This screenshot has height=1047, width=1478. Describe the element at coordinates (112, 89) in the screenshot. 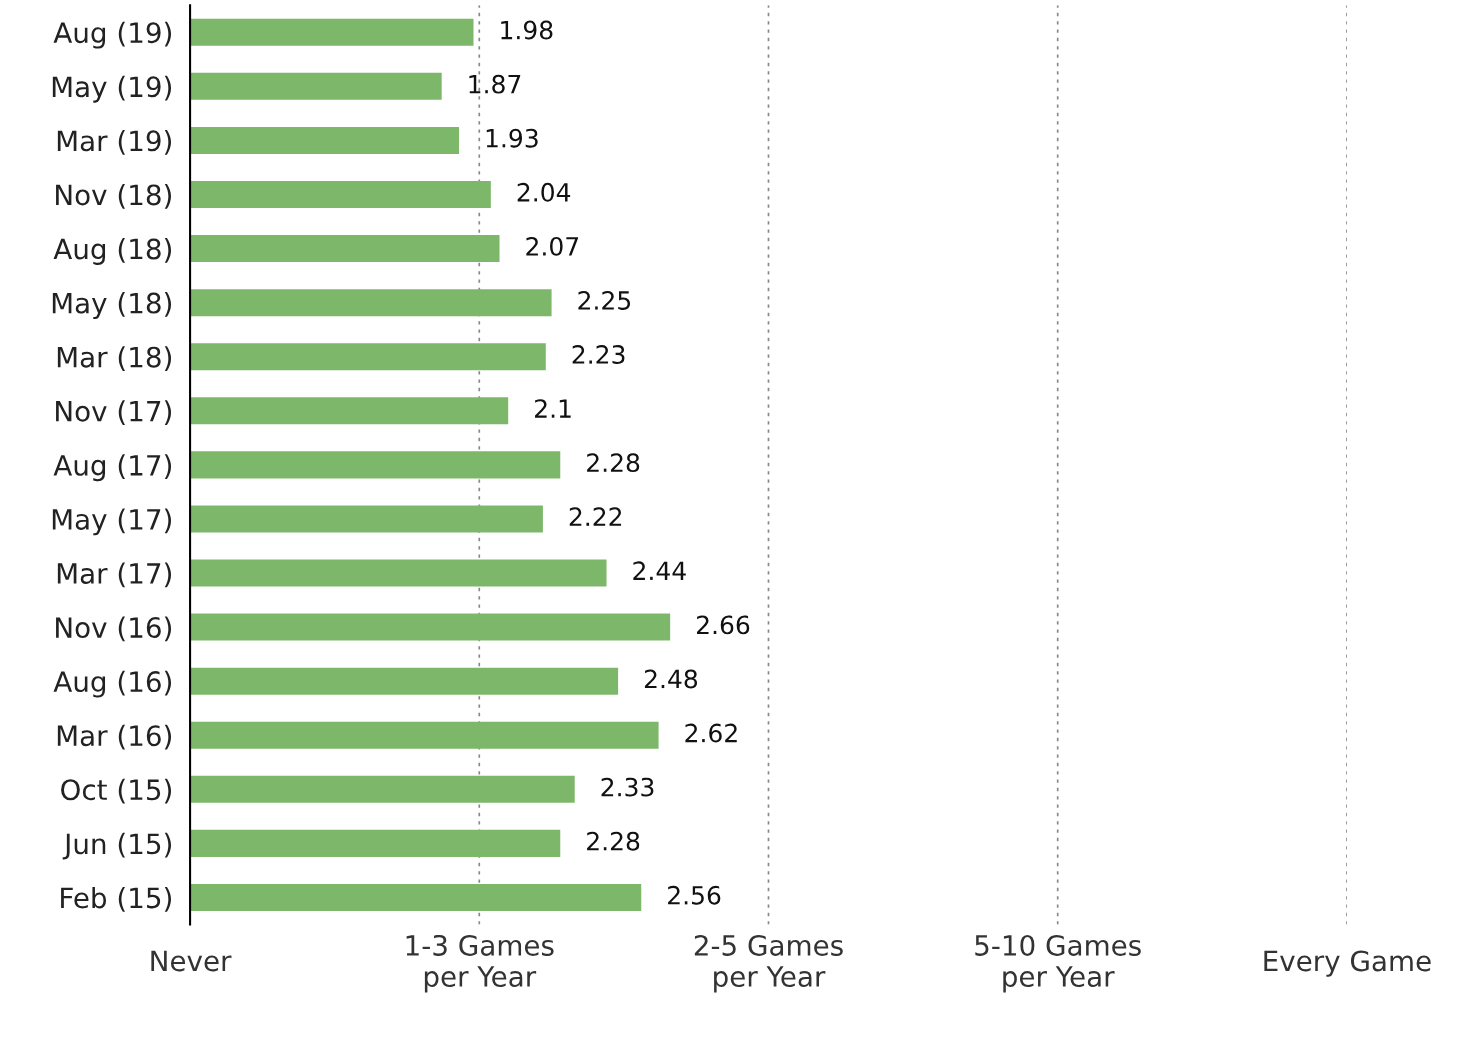

I see `y-tick-label: May (19)` at that location.